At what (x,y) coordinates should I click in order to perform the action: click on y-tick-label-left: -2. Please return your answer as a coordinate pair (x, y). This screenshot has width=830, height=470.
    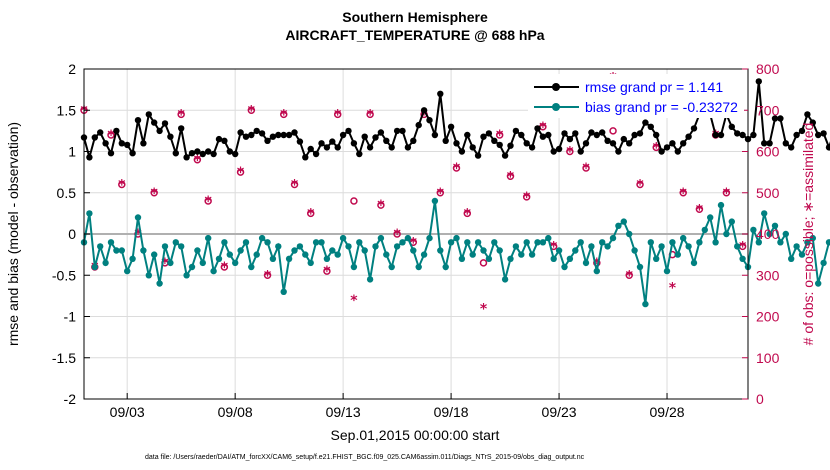
    Looking at the image, I should click on (70, 399).